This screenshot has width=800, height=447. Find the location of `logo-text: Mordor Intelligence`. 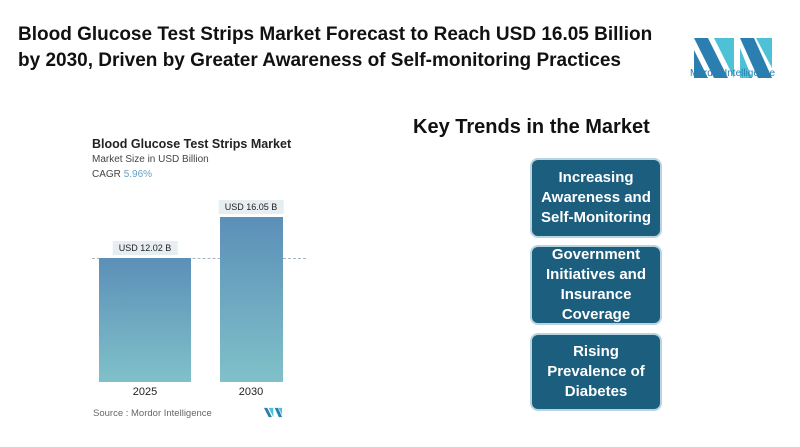

logo-text: Mordor Intelligence is located at coordinates (733, 73).